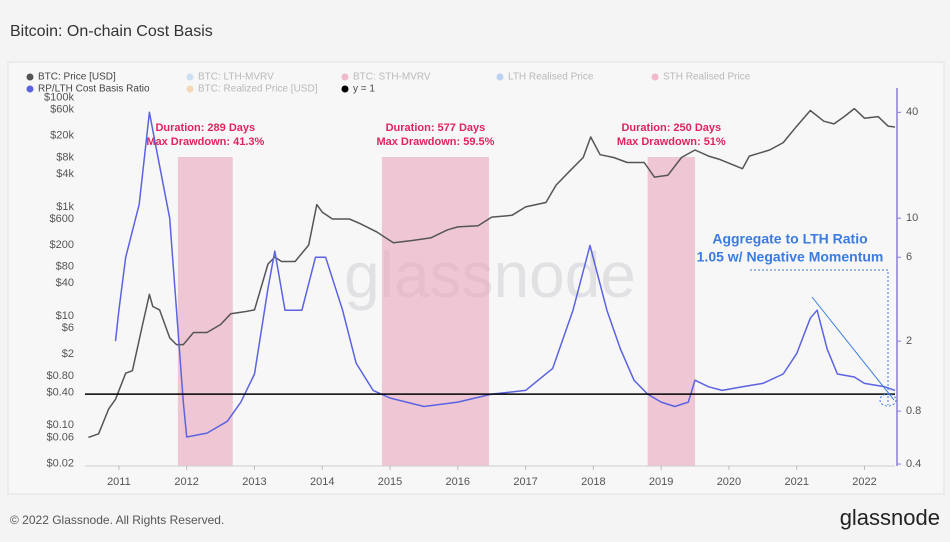  What do you see at coordinates (236, 77) in the screenshot?
I see `legend-label: BTC: LTH-MVRV` at bounding box center [236, 77].